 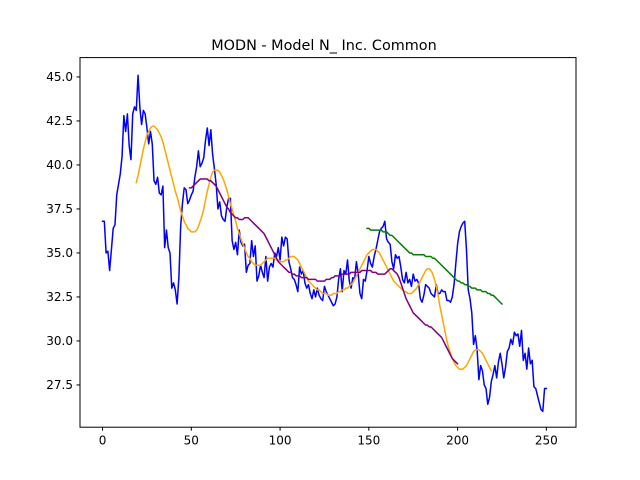 I want to click on x-axis: 0 50 100 150 200 250, so click(x=328, y=437).